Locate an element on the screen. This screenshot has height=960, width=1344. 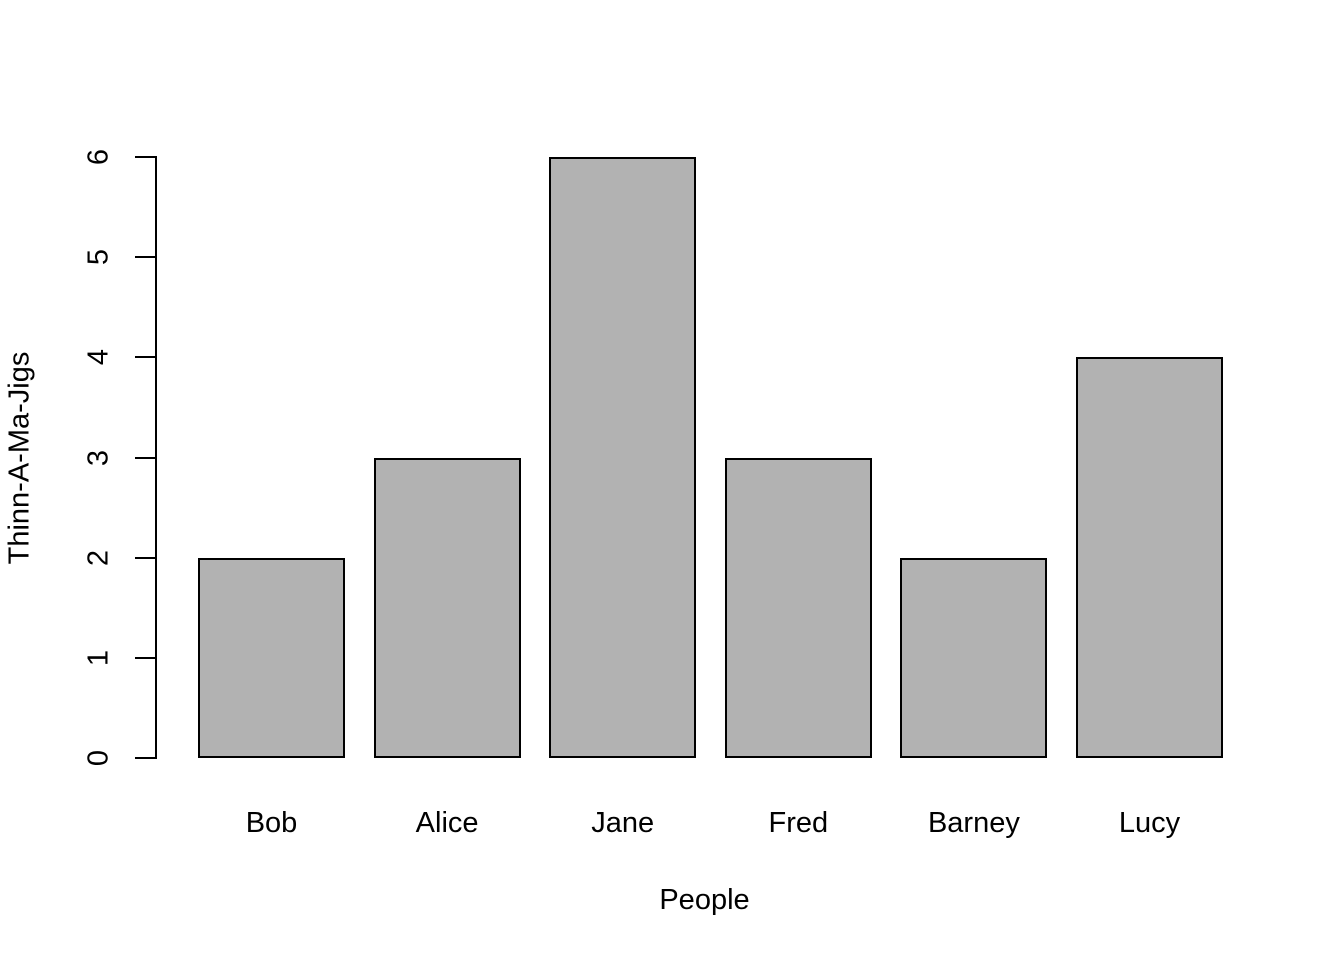
y-axis-title: Thinn-A-Ma-Jigs is located at coordinates (19, 457).